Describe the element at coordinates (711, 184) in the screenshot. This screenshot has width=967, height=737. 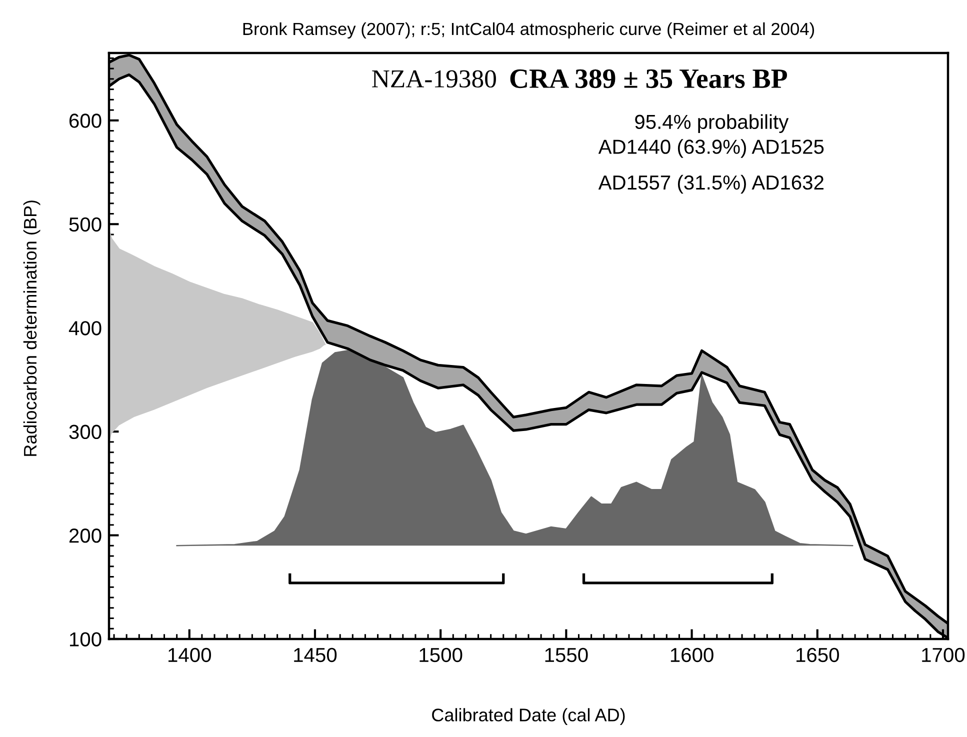
I see `annotation: AD1557 (31.5%) AD1632` at that location.